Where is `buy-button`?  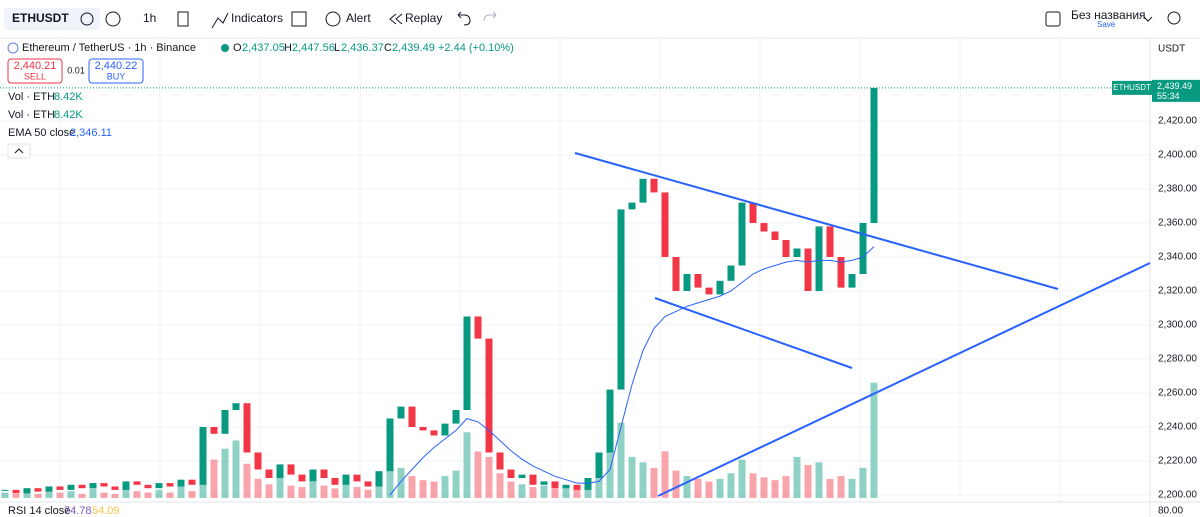 buy-button is located at coordinates (116, 71).